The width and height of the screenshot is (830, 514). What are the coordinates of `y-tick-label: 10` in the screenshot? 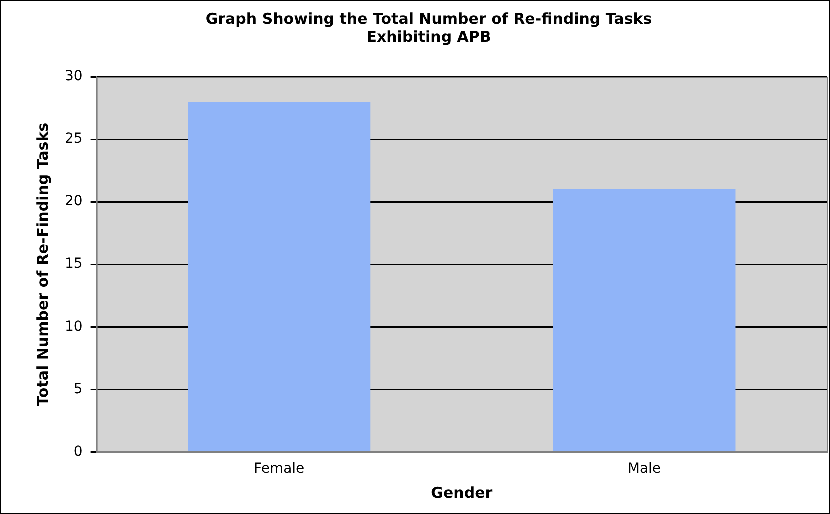 It's located at (73, 326).